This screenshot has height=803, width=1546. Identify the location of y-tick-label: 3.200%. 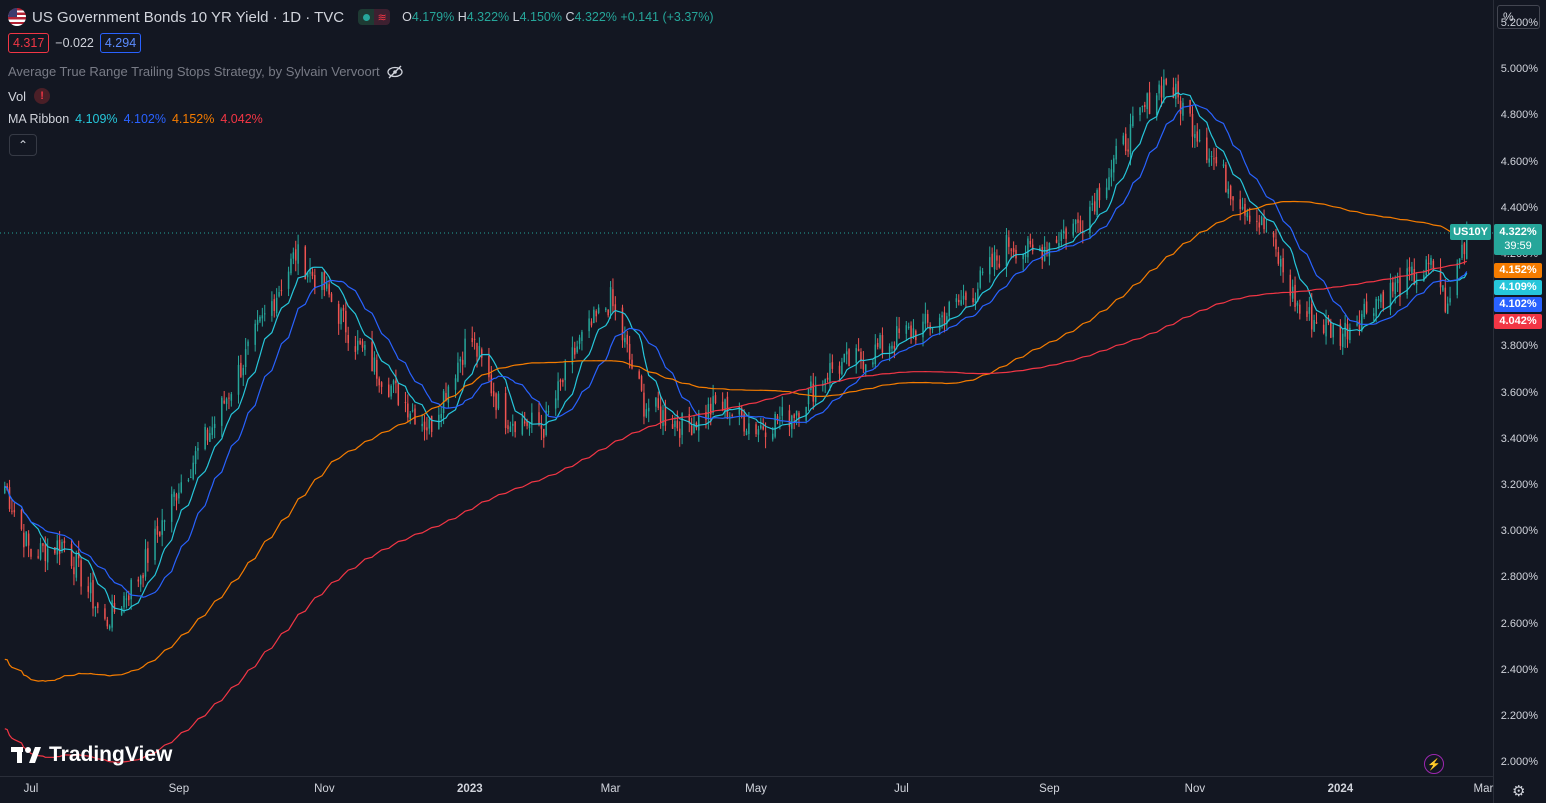
(1519, 485).